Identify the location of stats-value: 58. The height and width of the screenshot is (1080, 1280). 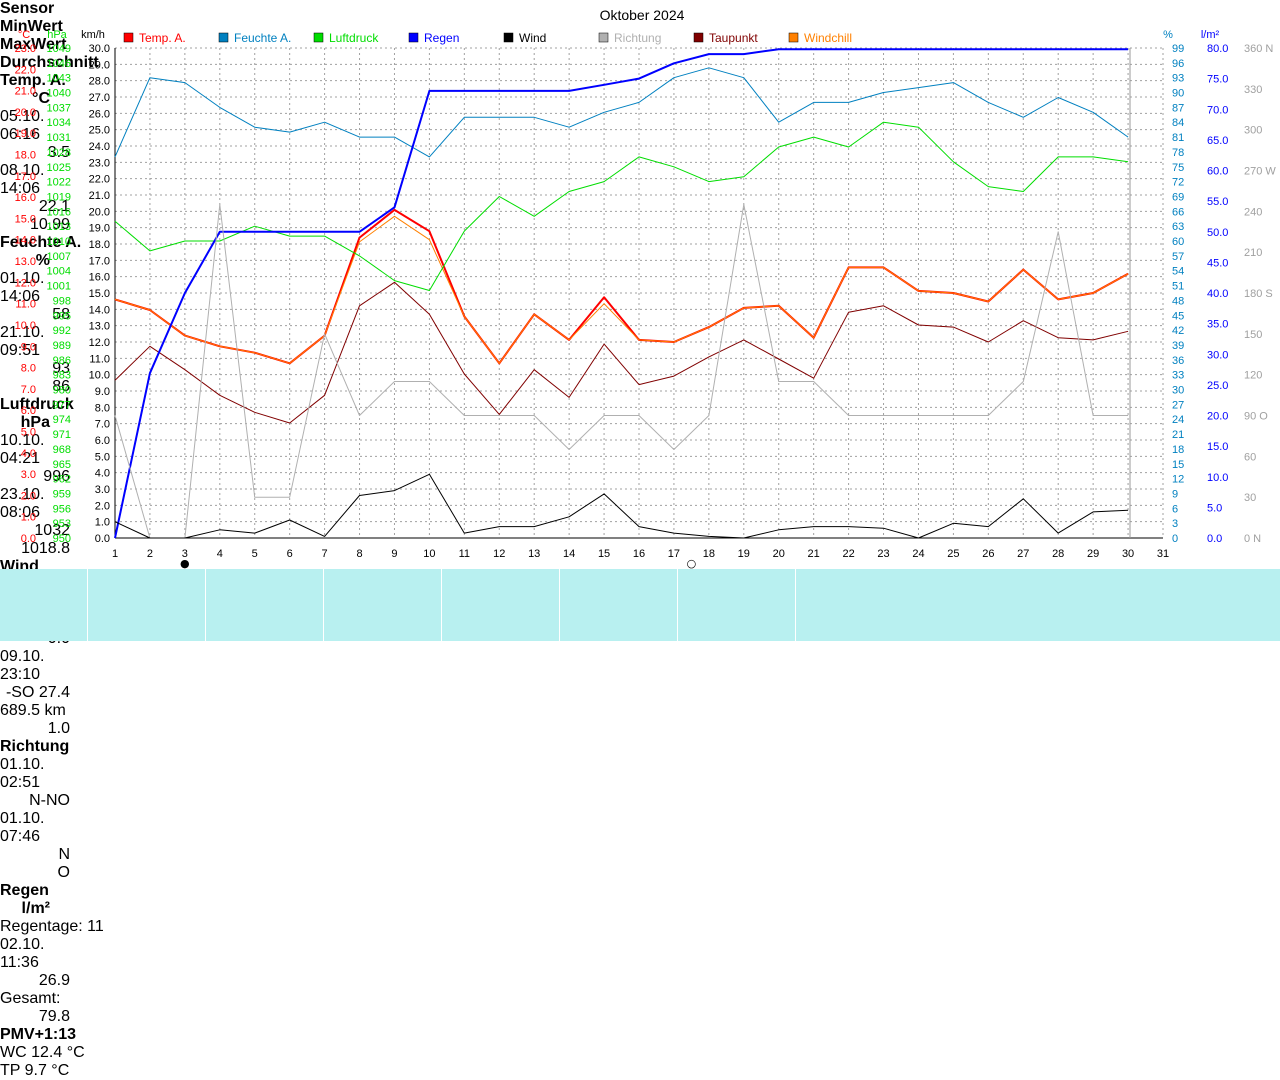
(61, 314).